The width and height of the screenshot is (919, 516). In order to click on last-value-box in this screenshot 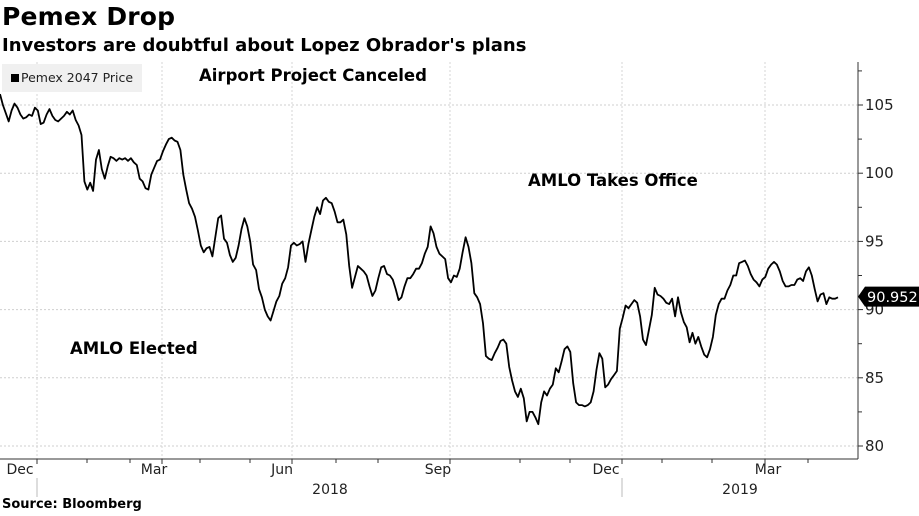, I will do `click(888, 296)`.